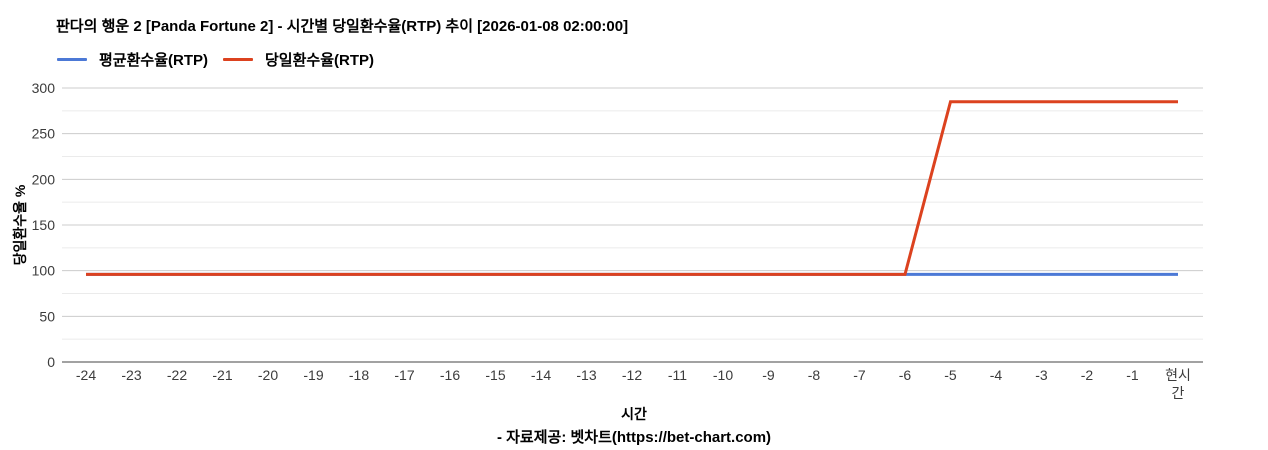 This screenshot has height=450, width=1268. What do you see at coordinates (1178, 375) in the screenshot?
I see `x-tick-label: 현시` at bounding box center [1178, 375].